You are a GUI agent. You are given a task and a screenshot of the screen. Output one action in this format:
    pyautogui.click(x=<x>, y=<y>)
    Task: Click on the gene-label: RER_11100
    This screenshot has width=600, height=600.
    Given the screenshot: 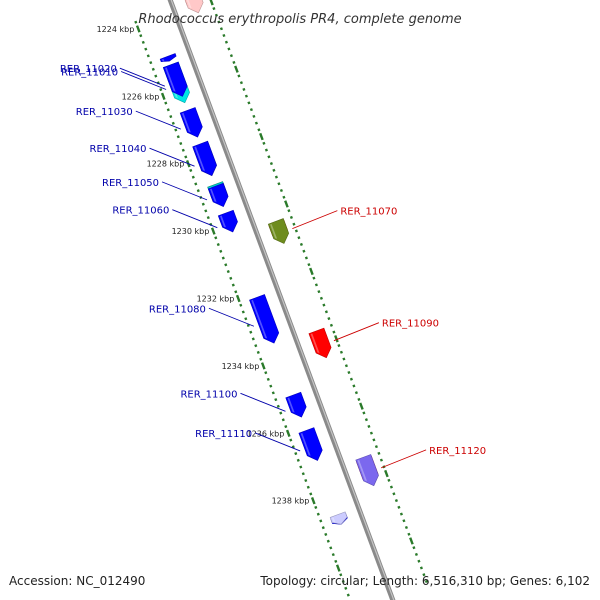 What is the action you would take?
    pyautogui.click(x=208, y=394)
    